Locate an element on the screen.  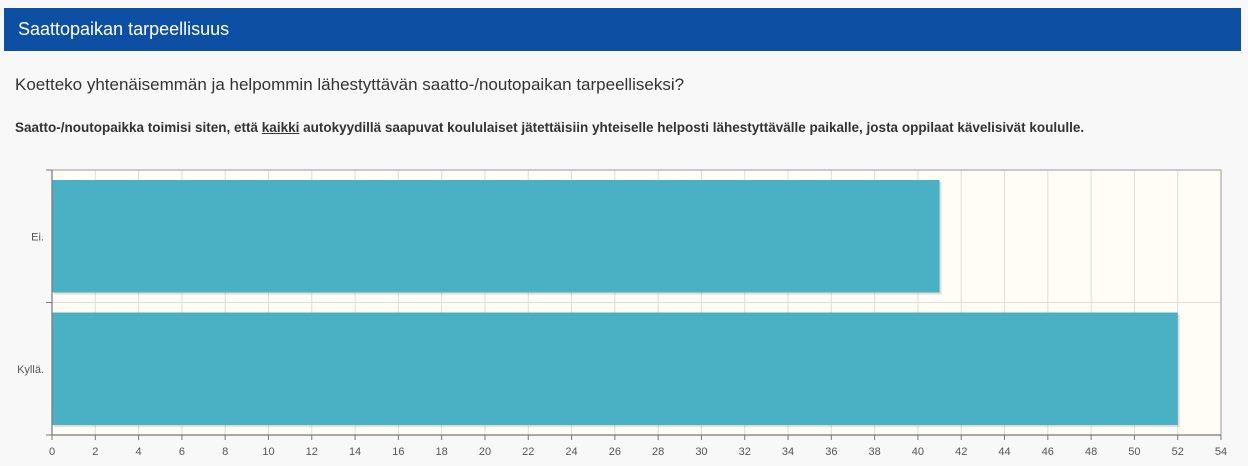
section-header: Saattopaikan tarpeellisuus is located at coordinates (622, 29).